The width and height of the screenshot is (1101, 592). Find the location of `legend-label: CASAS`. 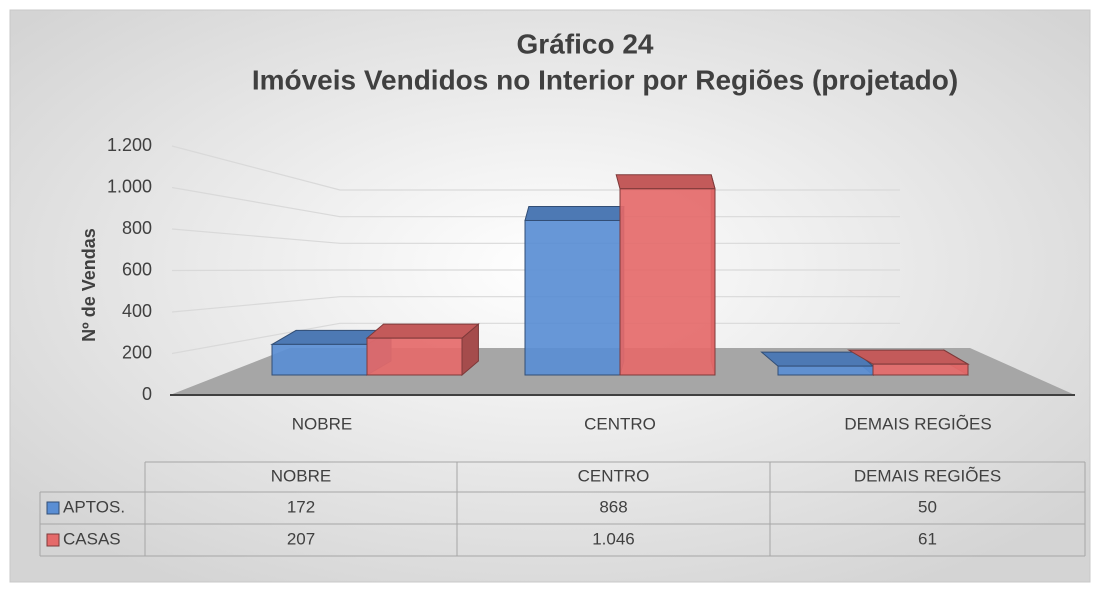

legend-label: CASAS is located at coordinates (92, 538).